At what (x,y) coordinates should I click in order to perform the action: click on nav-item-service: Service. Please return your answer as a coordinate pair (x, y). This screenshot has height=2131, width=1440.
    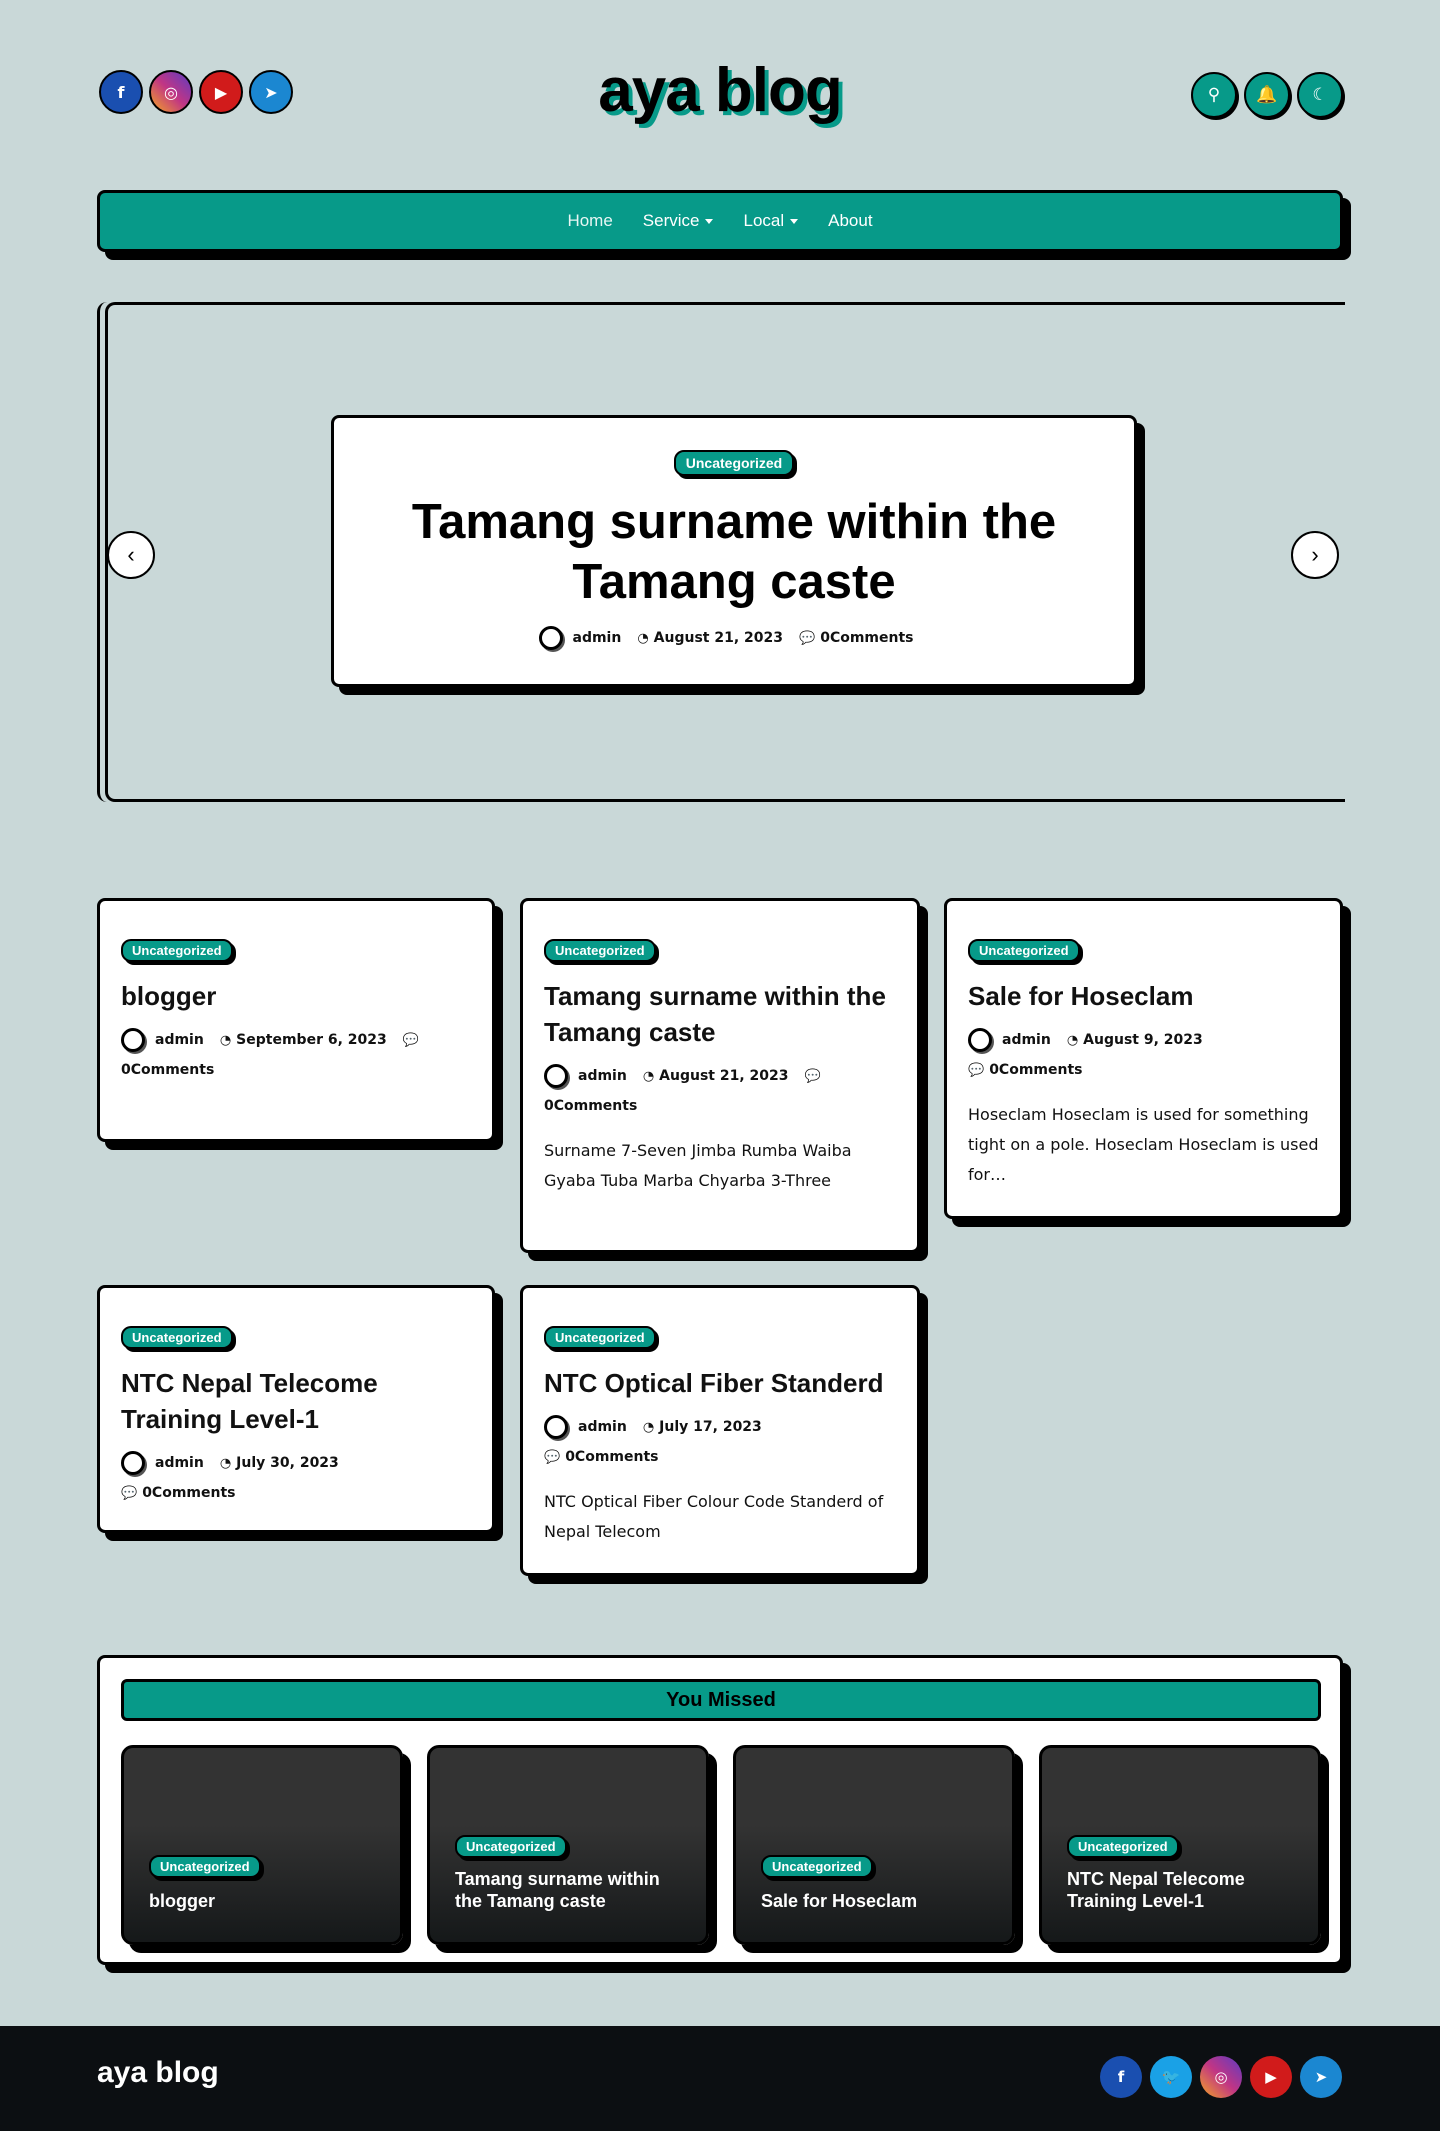
    Looking at the image, I should click on (678, 221).